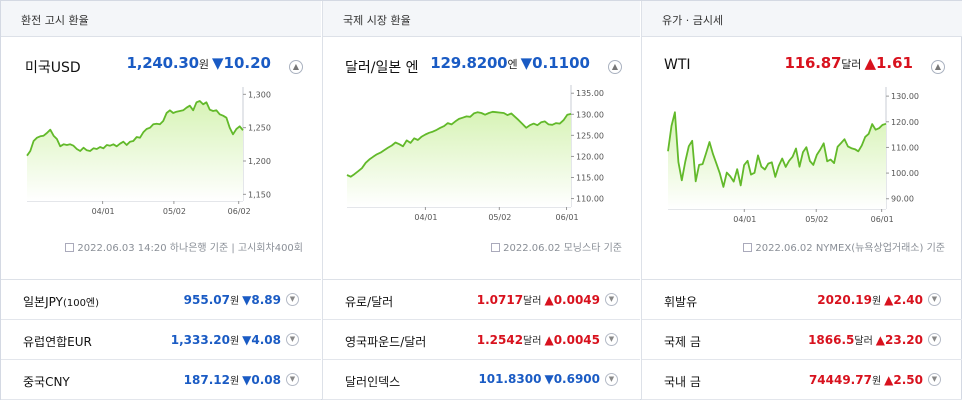  What do you see at coordinates (590, 93) in the screenshot?
I see `y-tick-label: 135.00` at bounding box center [590, 93].